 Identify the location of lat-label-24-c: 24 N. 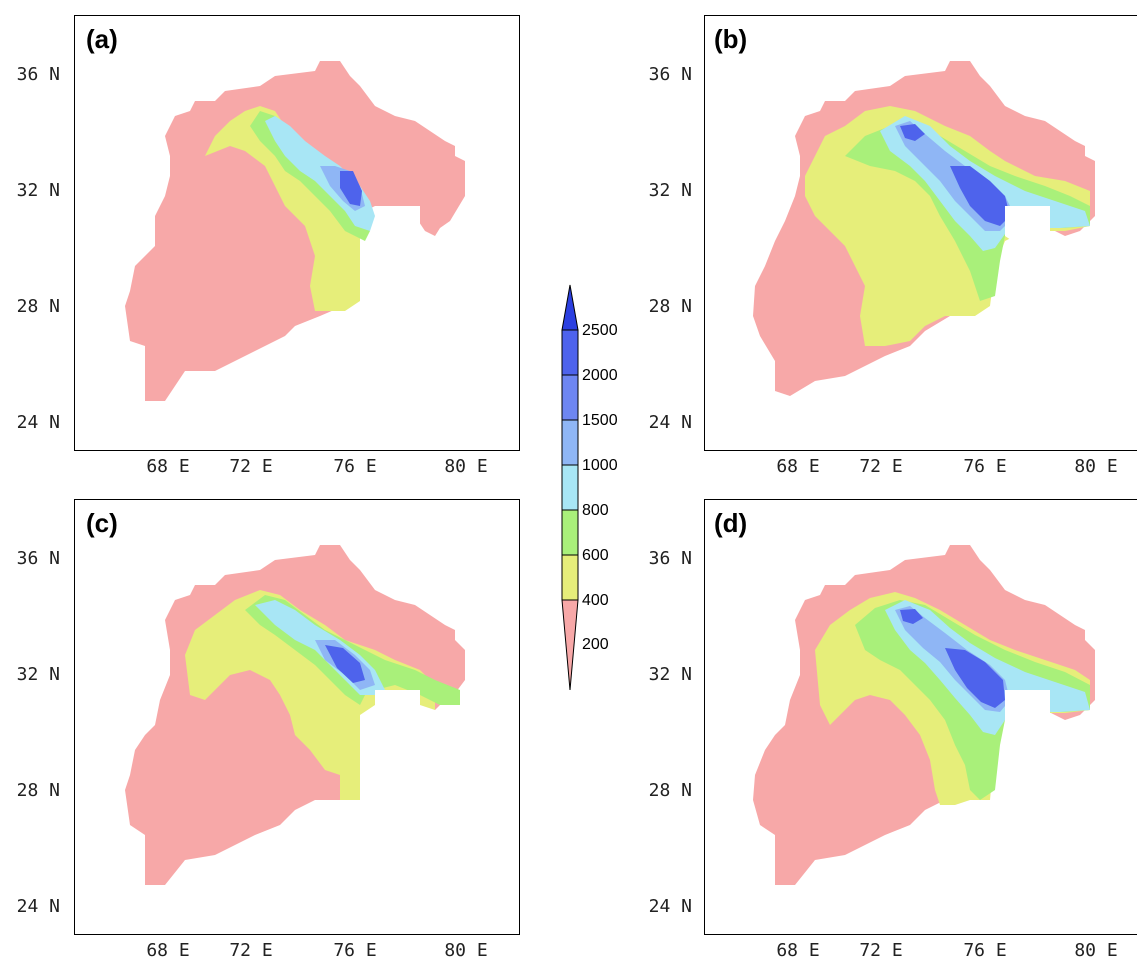
(38, 906).